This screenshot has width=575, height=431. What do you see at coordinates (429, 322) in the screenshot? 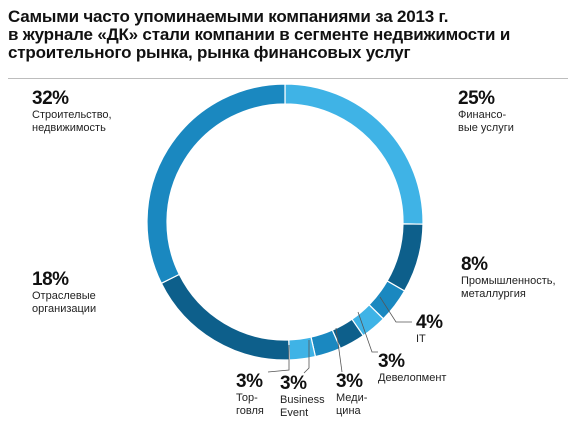
I see `label-it-value: 4%` at bounding box center [429, 322].